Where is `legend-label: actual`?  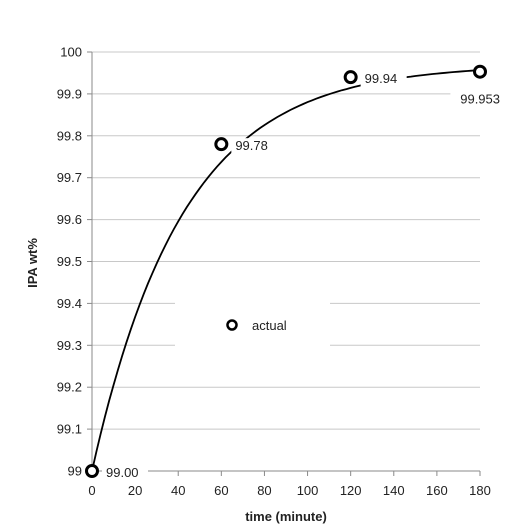 legend-label: actual is located at coordinates (269, 325).